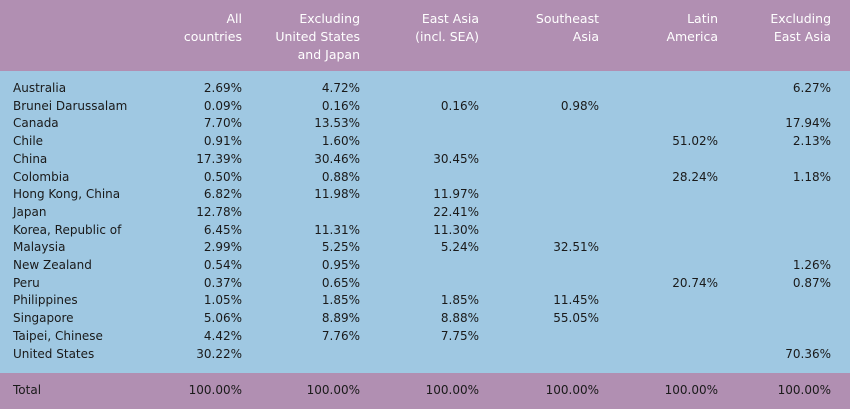  Describe the element at coordinates (222, 300) in the screenshot. I see `table-cell: 1.05%` at that location.